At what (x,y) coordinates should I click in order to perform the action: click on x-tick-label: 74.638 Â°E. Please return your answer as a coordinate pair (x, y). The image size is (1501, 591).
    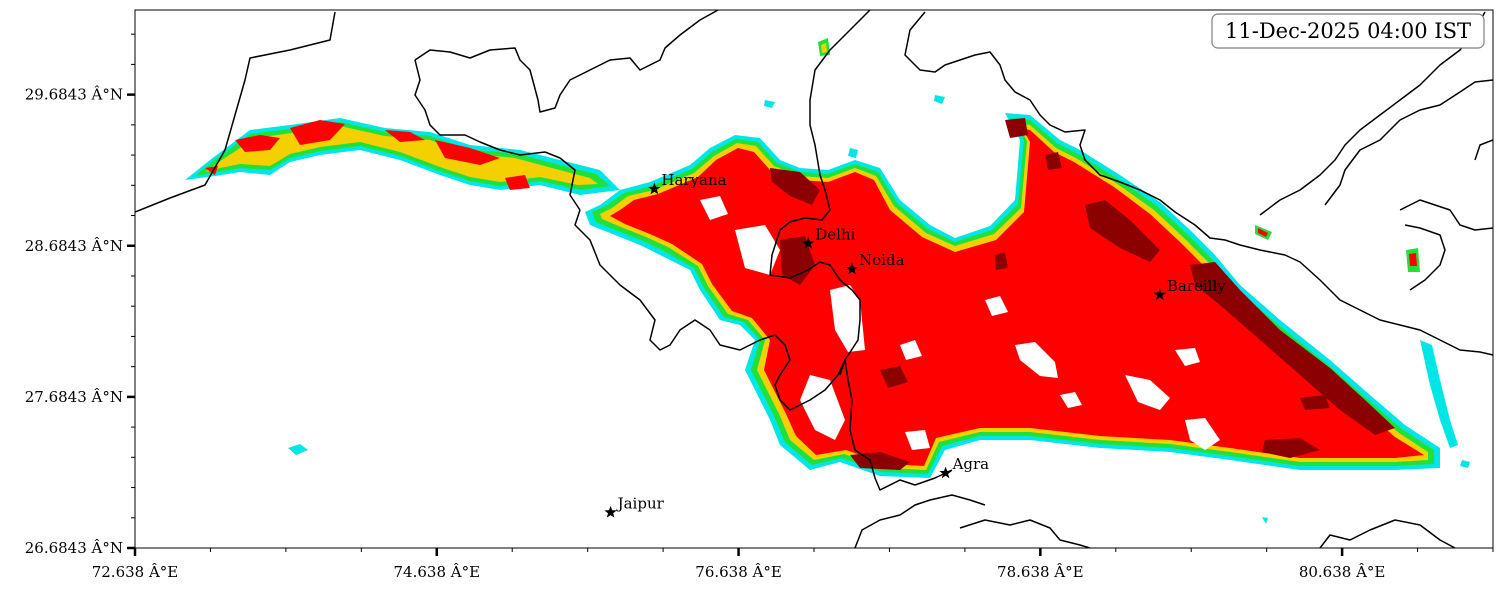
    Looking at the image, I should click on (437, 572).